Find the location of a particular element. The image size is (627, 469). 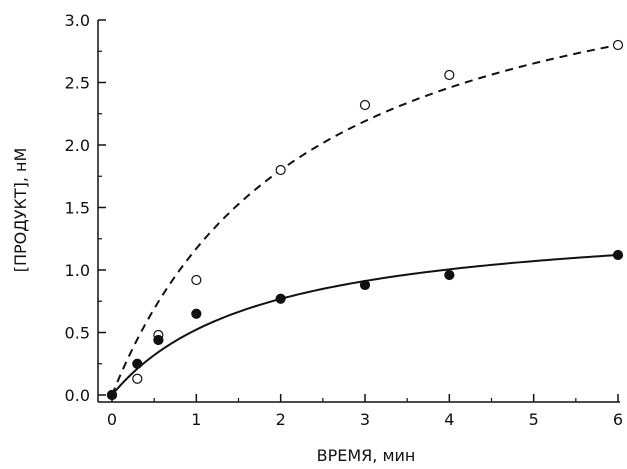

y-tick-label: 1.5 is located at coordinates (77, 208).